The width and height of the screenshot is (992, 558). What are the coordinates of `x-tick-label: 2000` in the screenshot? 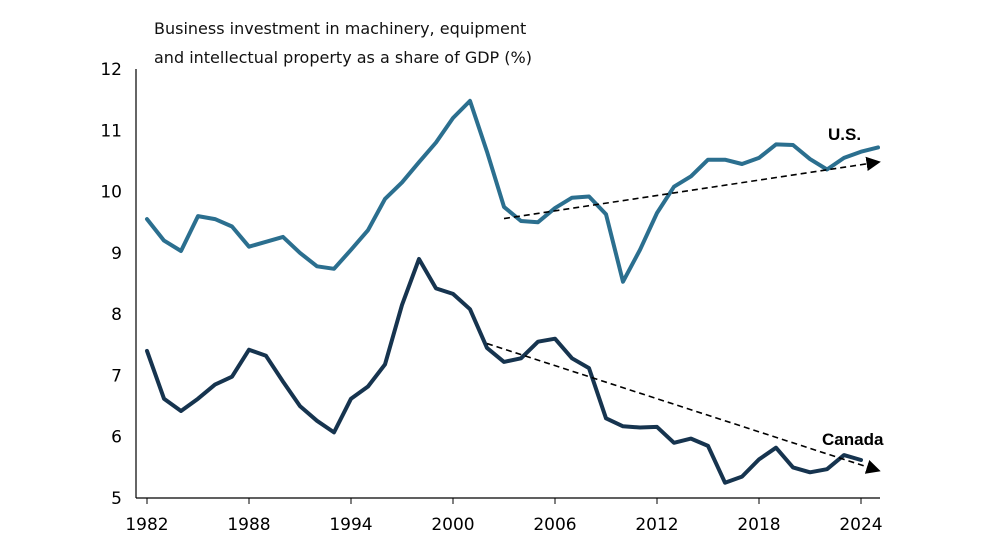 It's located at (452, 525).